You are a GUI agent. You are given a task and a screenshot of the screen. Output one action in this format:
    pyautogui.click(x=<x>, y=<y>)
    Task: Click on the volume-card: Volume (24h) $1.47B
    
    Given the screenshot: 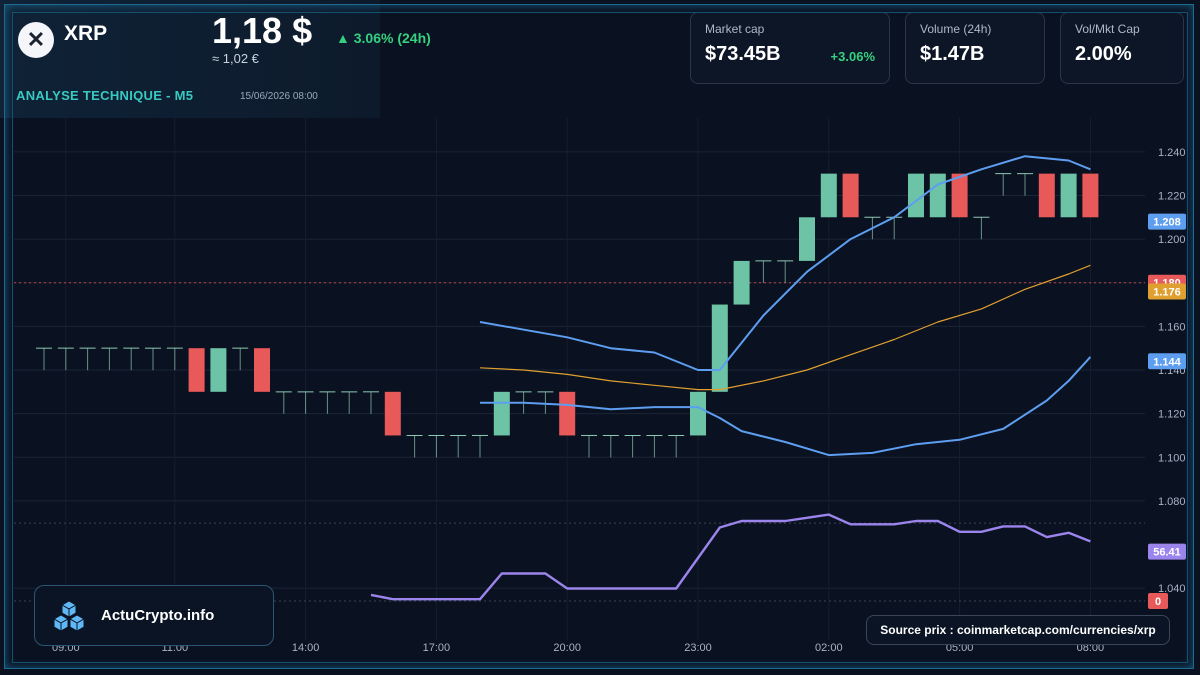 What is the action you would take?
    pyautogui.click(x=975, y=48)
    